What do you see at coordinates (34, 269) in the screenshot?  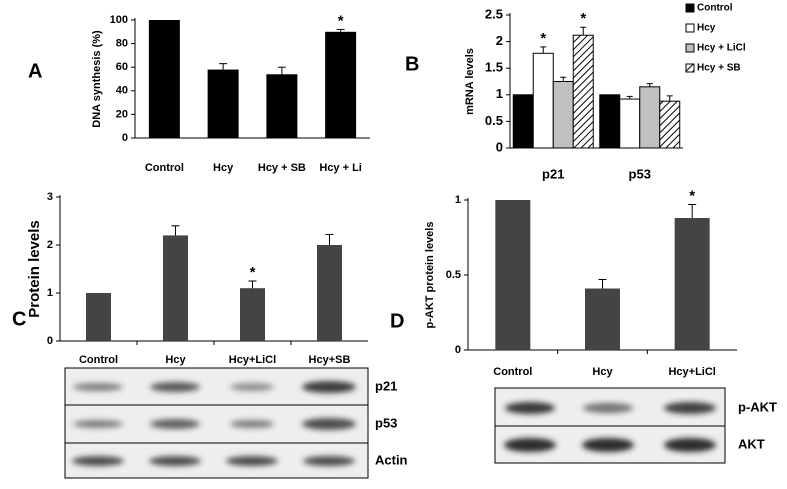 I see `y-axis-label: Protein levels` at bounding box center [34, 269].